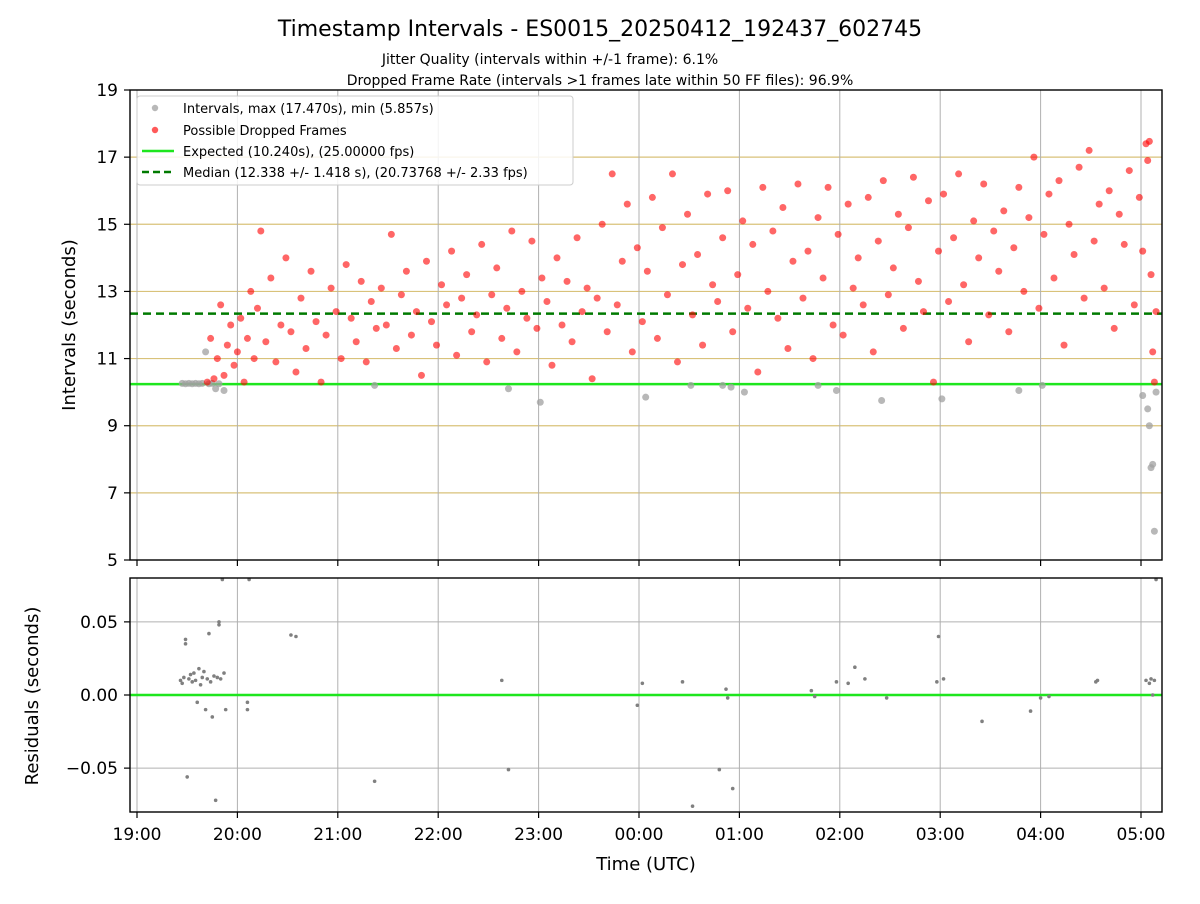 Image resolution: width=1200 pixels, height=904 pixels. I want to click on x-tick-label: 01:00, so click(739, 835).